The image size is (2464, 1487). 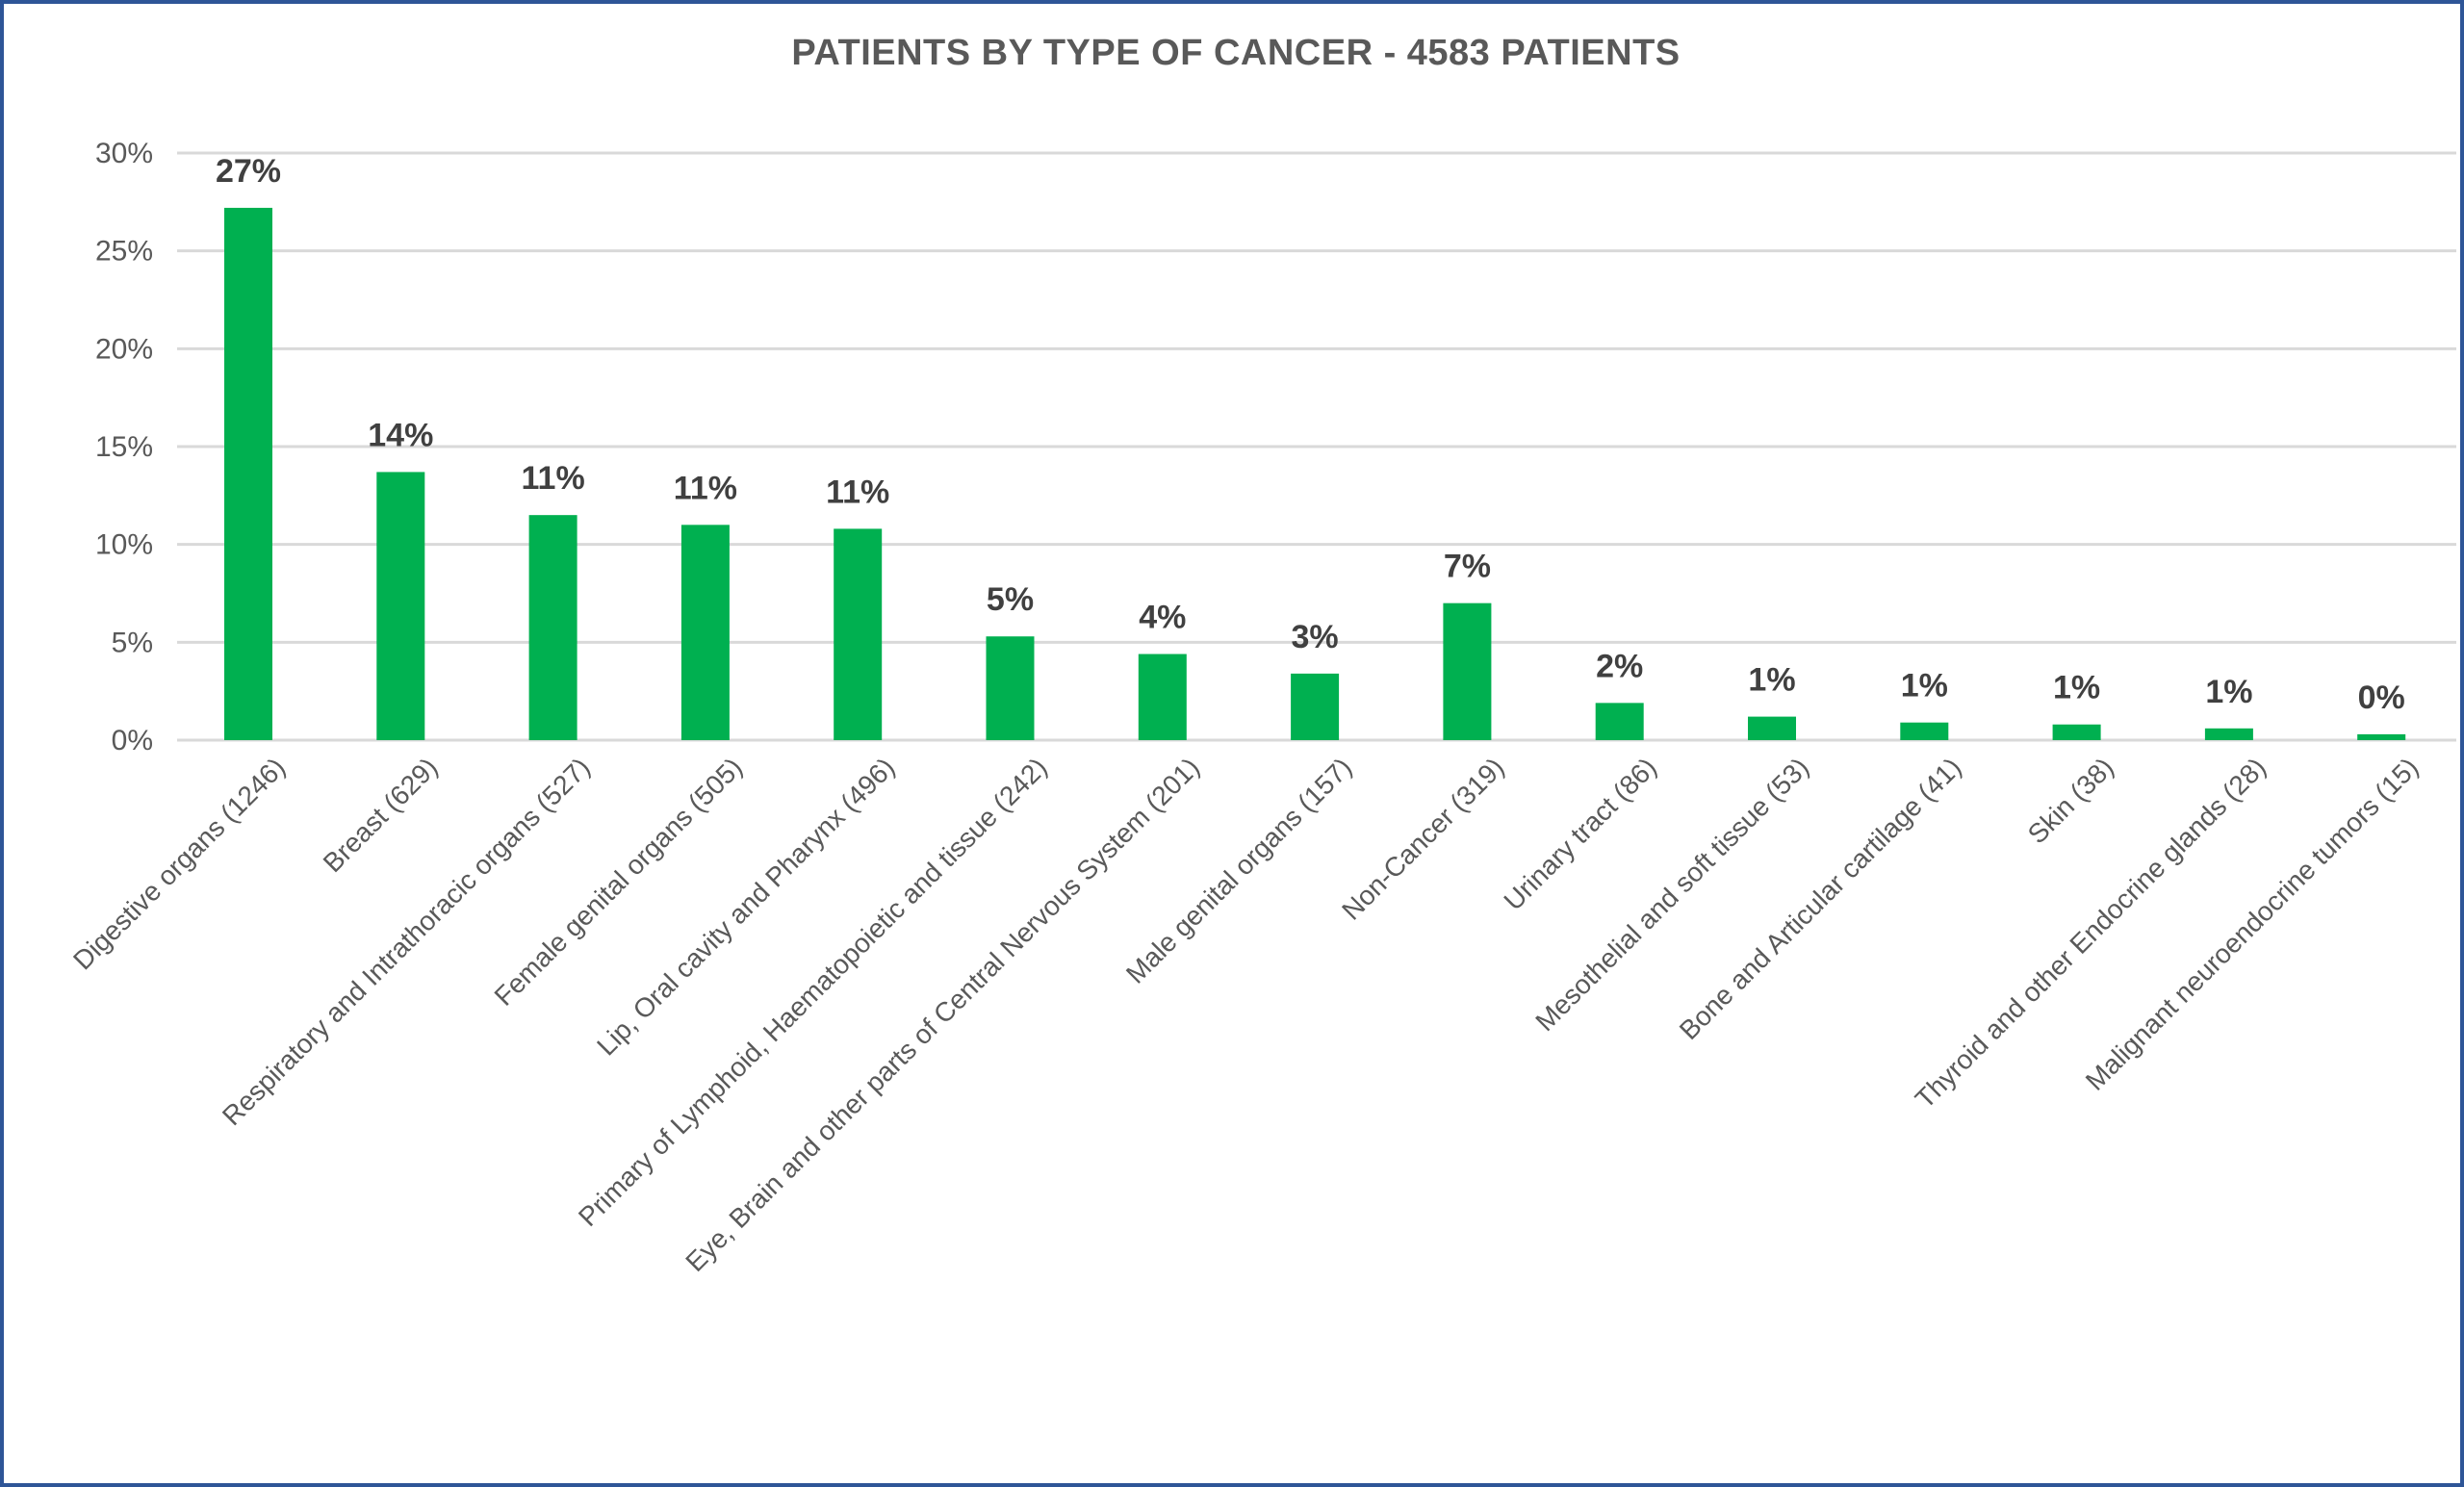 I want to click on y-tick-label: 30%, so click(x=124, y=153).